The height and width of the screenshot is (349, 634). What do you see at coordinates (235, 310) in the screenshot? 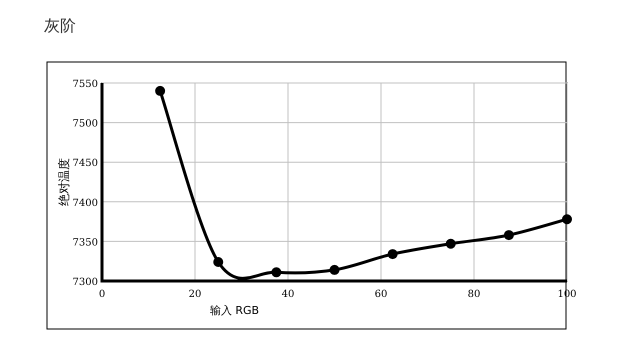
I see `x-axis-title: 输入 RGB` at bounding box center [235, 310].